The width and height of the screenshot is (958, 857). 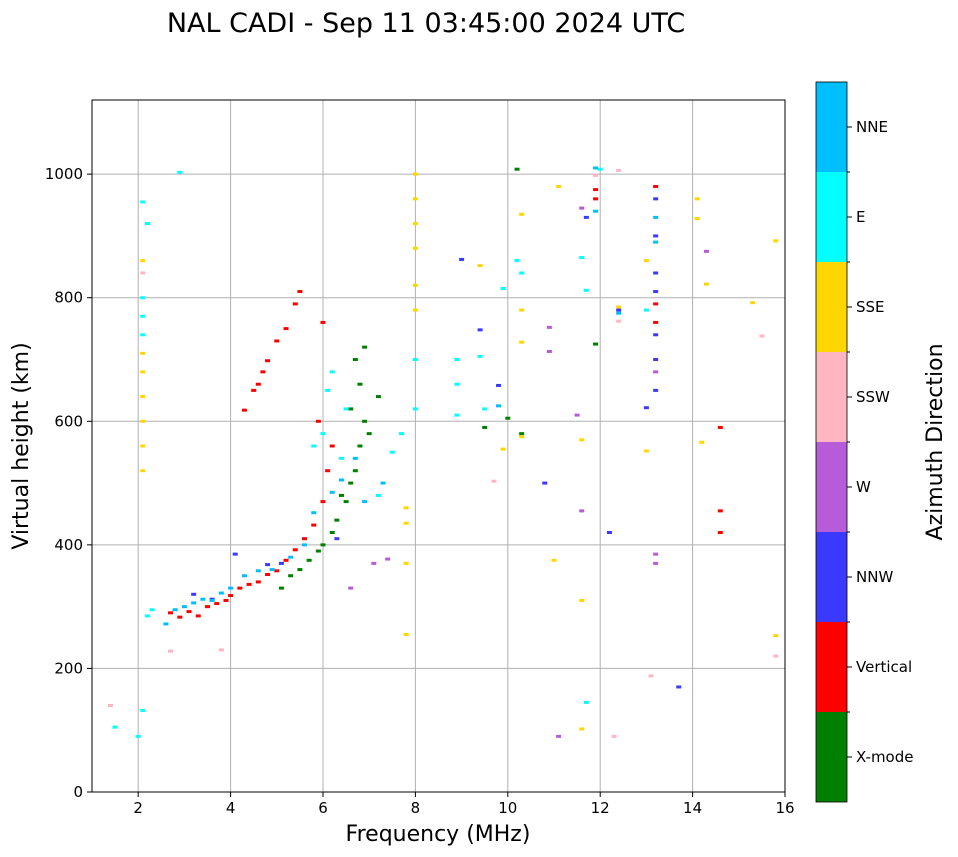 What do you see at coordinates (231, 808) in the screenshot?
I see `x-tick-label: 4` at bounding box center [231, 808].